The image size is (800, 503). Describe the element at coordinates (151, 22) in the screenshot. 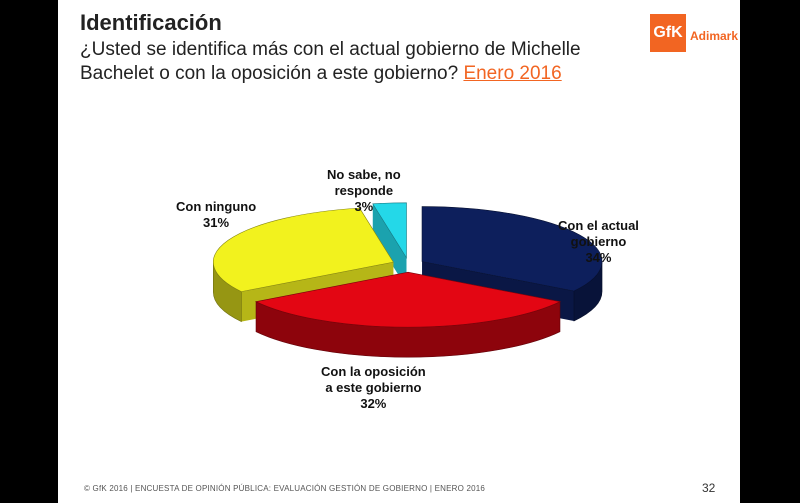

I see `page-title: Identificación` at that location.